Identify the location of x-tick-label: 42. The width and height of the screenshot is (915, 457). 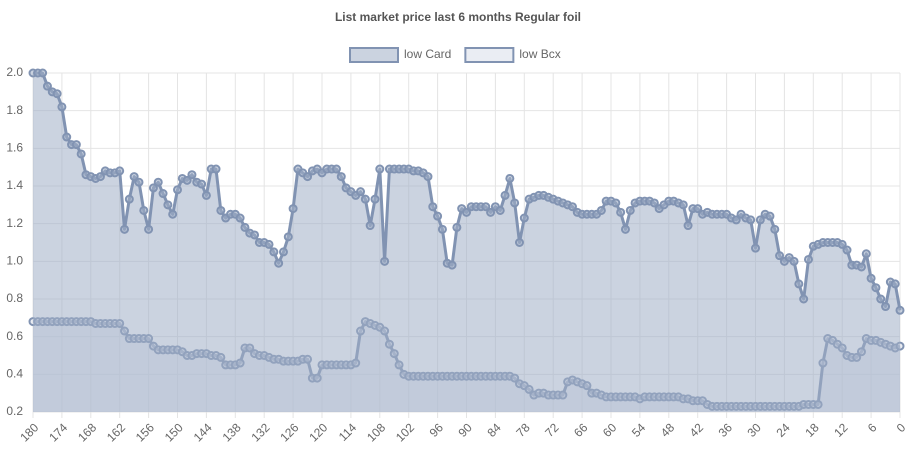
(697, 430).